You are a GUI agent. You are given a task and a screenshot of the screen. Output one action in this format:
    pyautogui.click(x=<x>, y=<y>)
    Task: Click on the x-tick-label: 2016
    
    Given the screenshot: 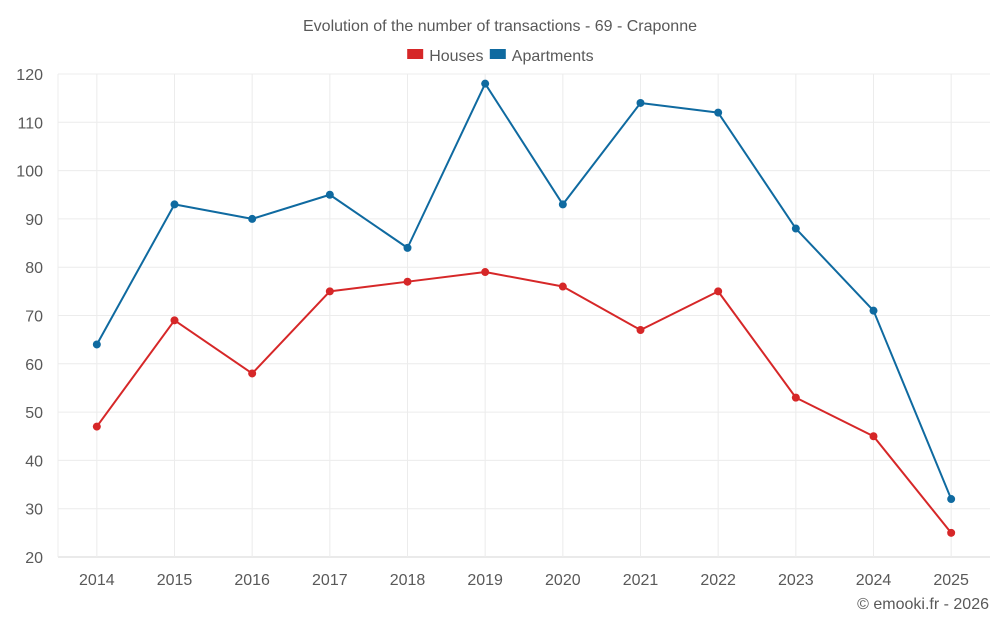 What is the action you would take?
    pyautogui.click(x=252, y=580)
    